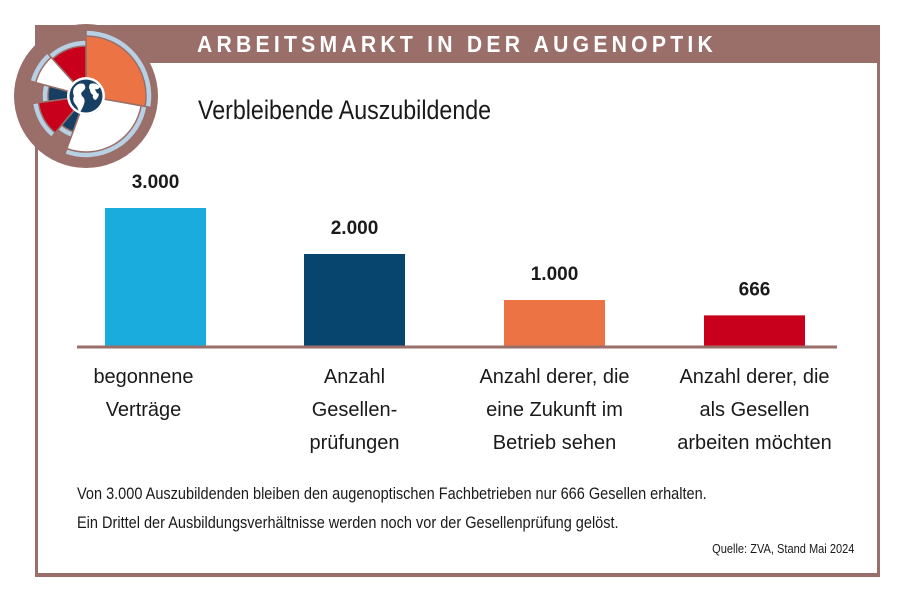 This screenshot has height=604, width=900. I want to click on header-band, so click(457, 44).